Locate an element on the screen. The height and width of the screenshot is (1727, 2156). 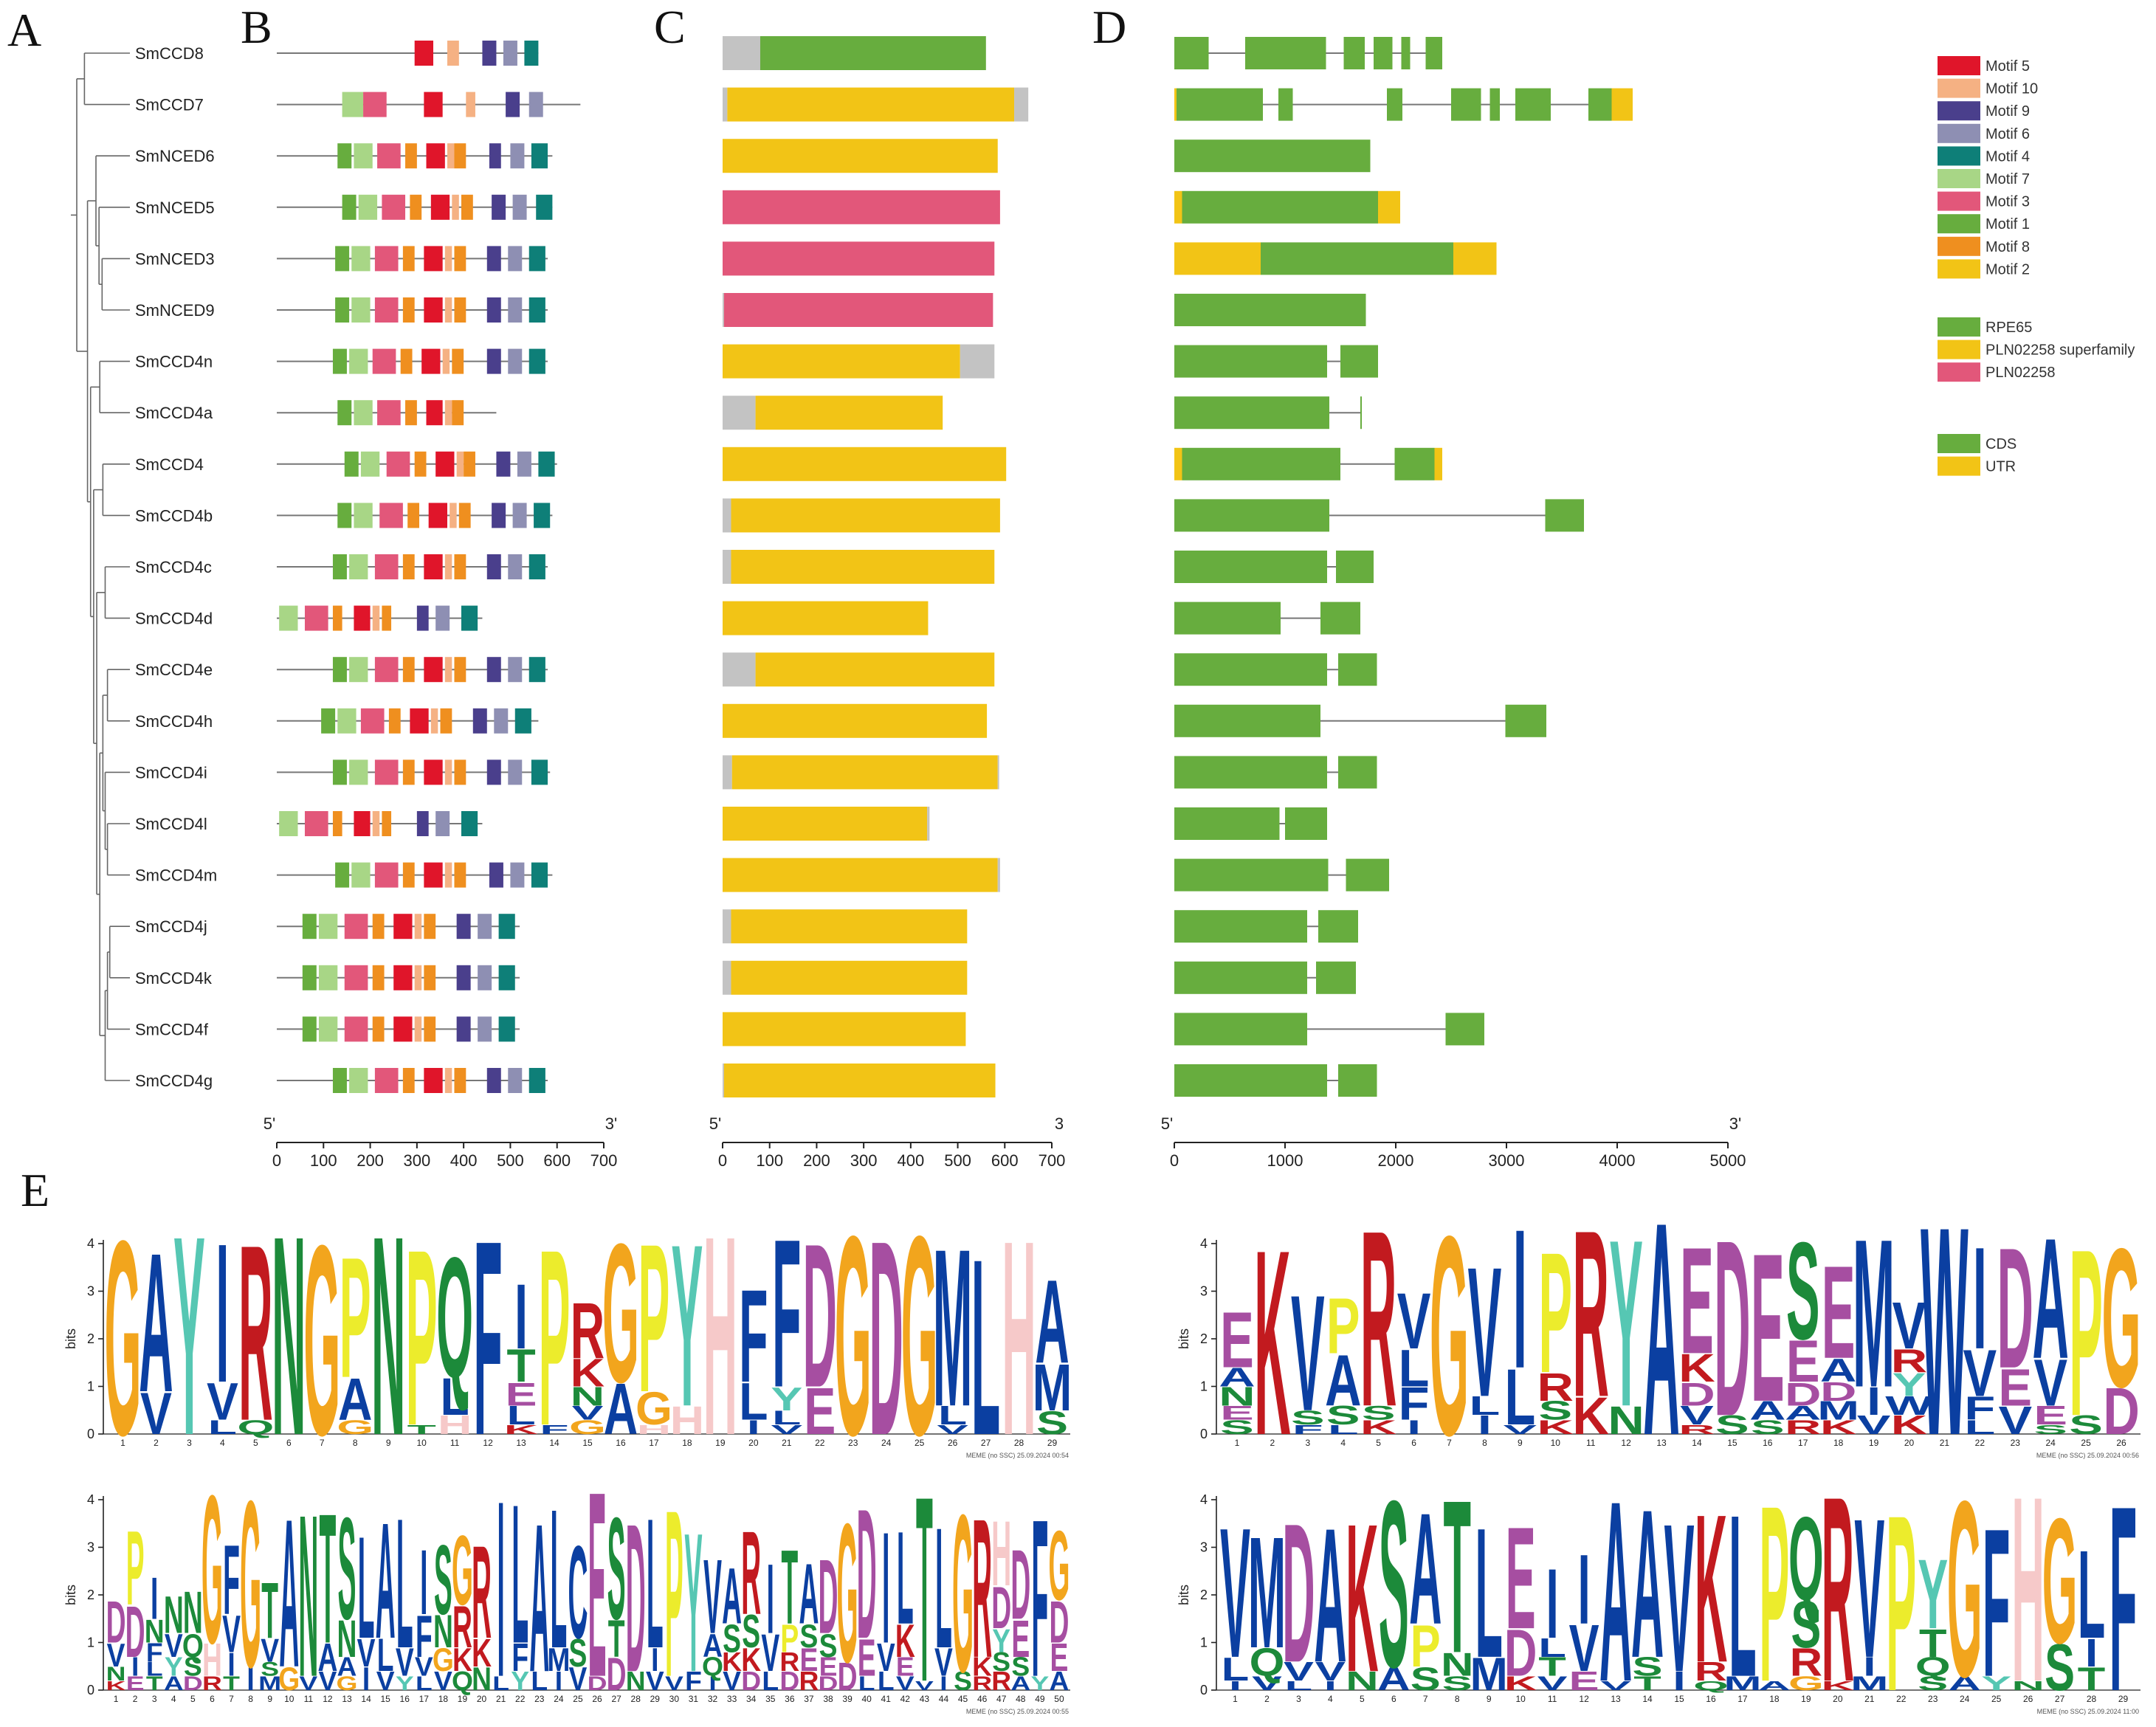
logo-position-label: 8 is located at coordinates (355, 1443).